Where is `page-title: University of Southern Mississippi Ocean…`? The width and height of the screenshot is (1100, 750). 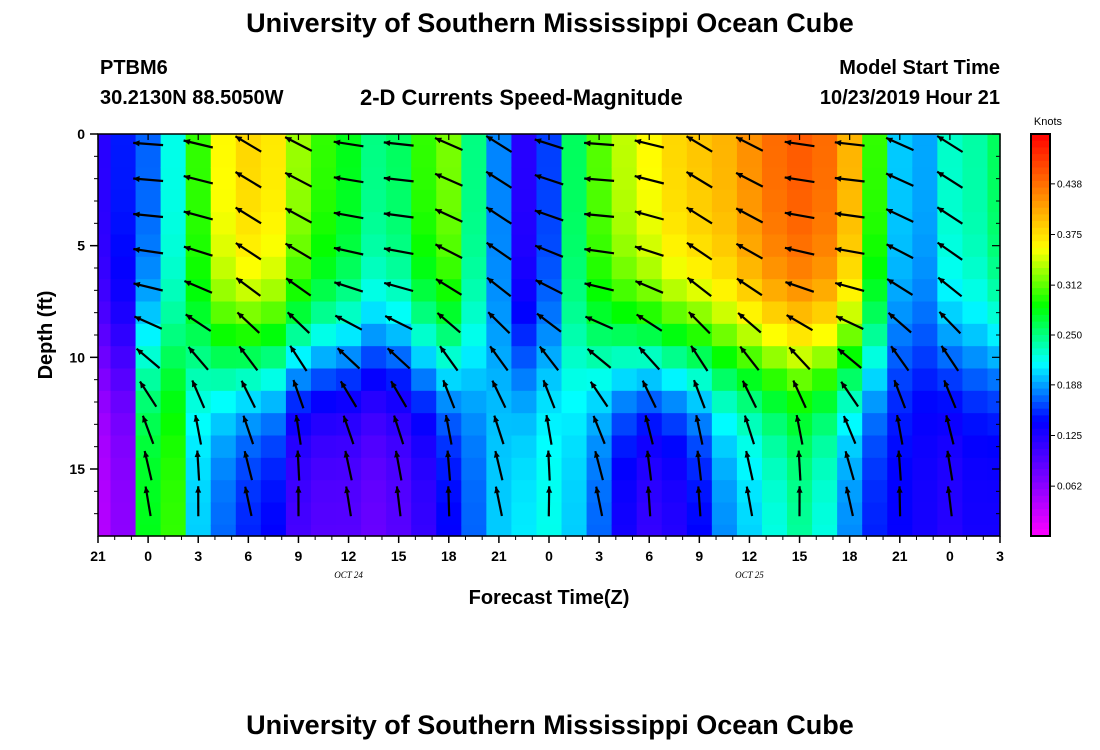 page-title: University of Southern Mississippi Ocean… is located at coordinates (550, 23).